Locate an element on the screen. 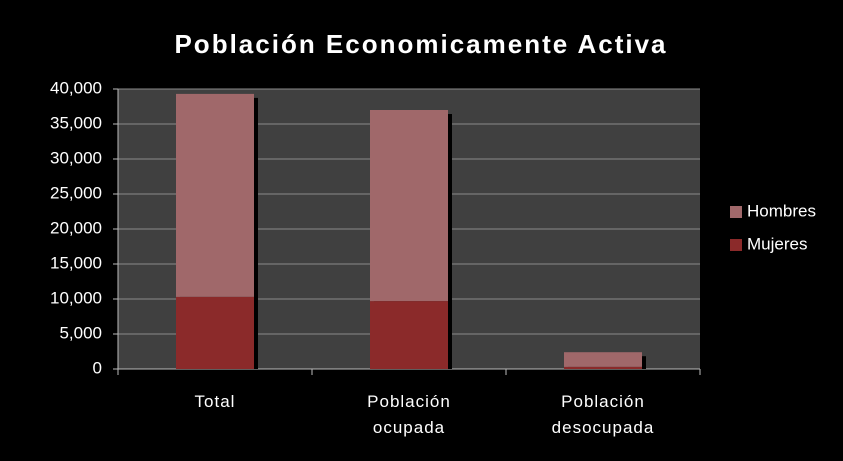 This screenshot has width=843, height=461. x-tick-label: Población ocupada is located at coordinates (409, 414).